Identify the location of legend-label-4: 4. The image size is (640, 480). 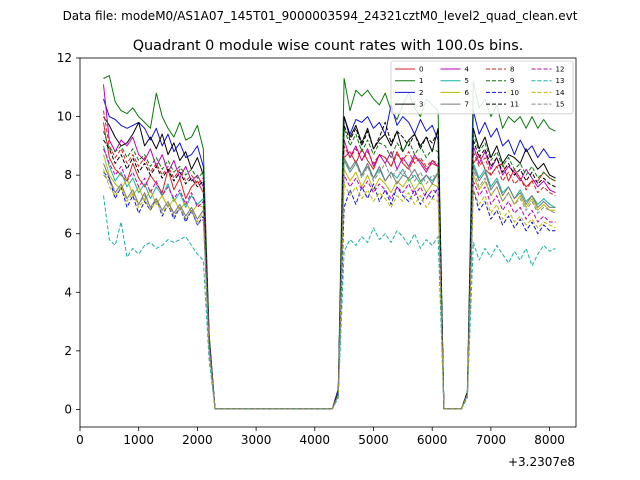
(467, 70).